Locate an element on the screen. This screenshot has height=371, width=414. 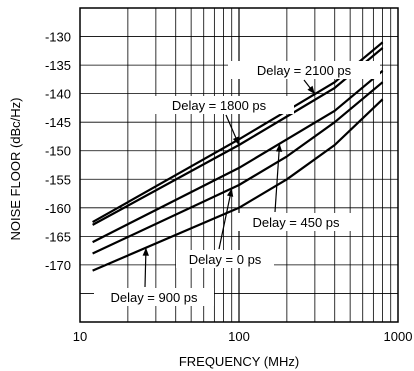
x-axis-label: FREQUENCY (MHz) is located at coordinates (239, 361).